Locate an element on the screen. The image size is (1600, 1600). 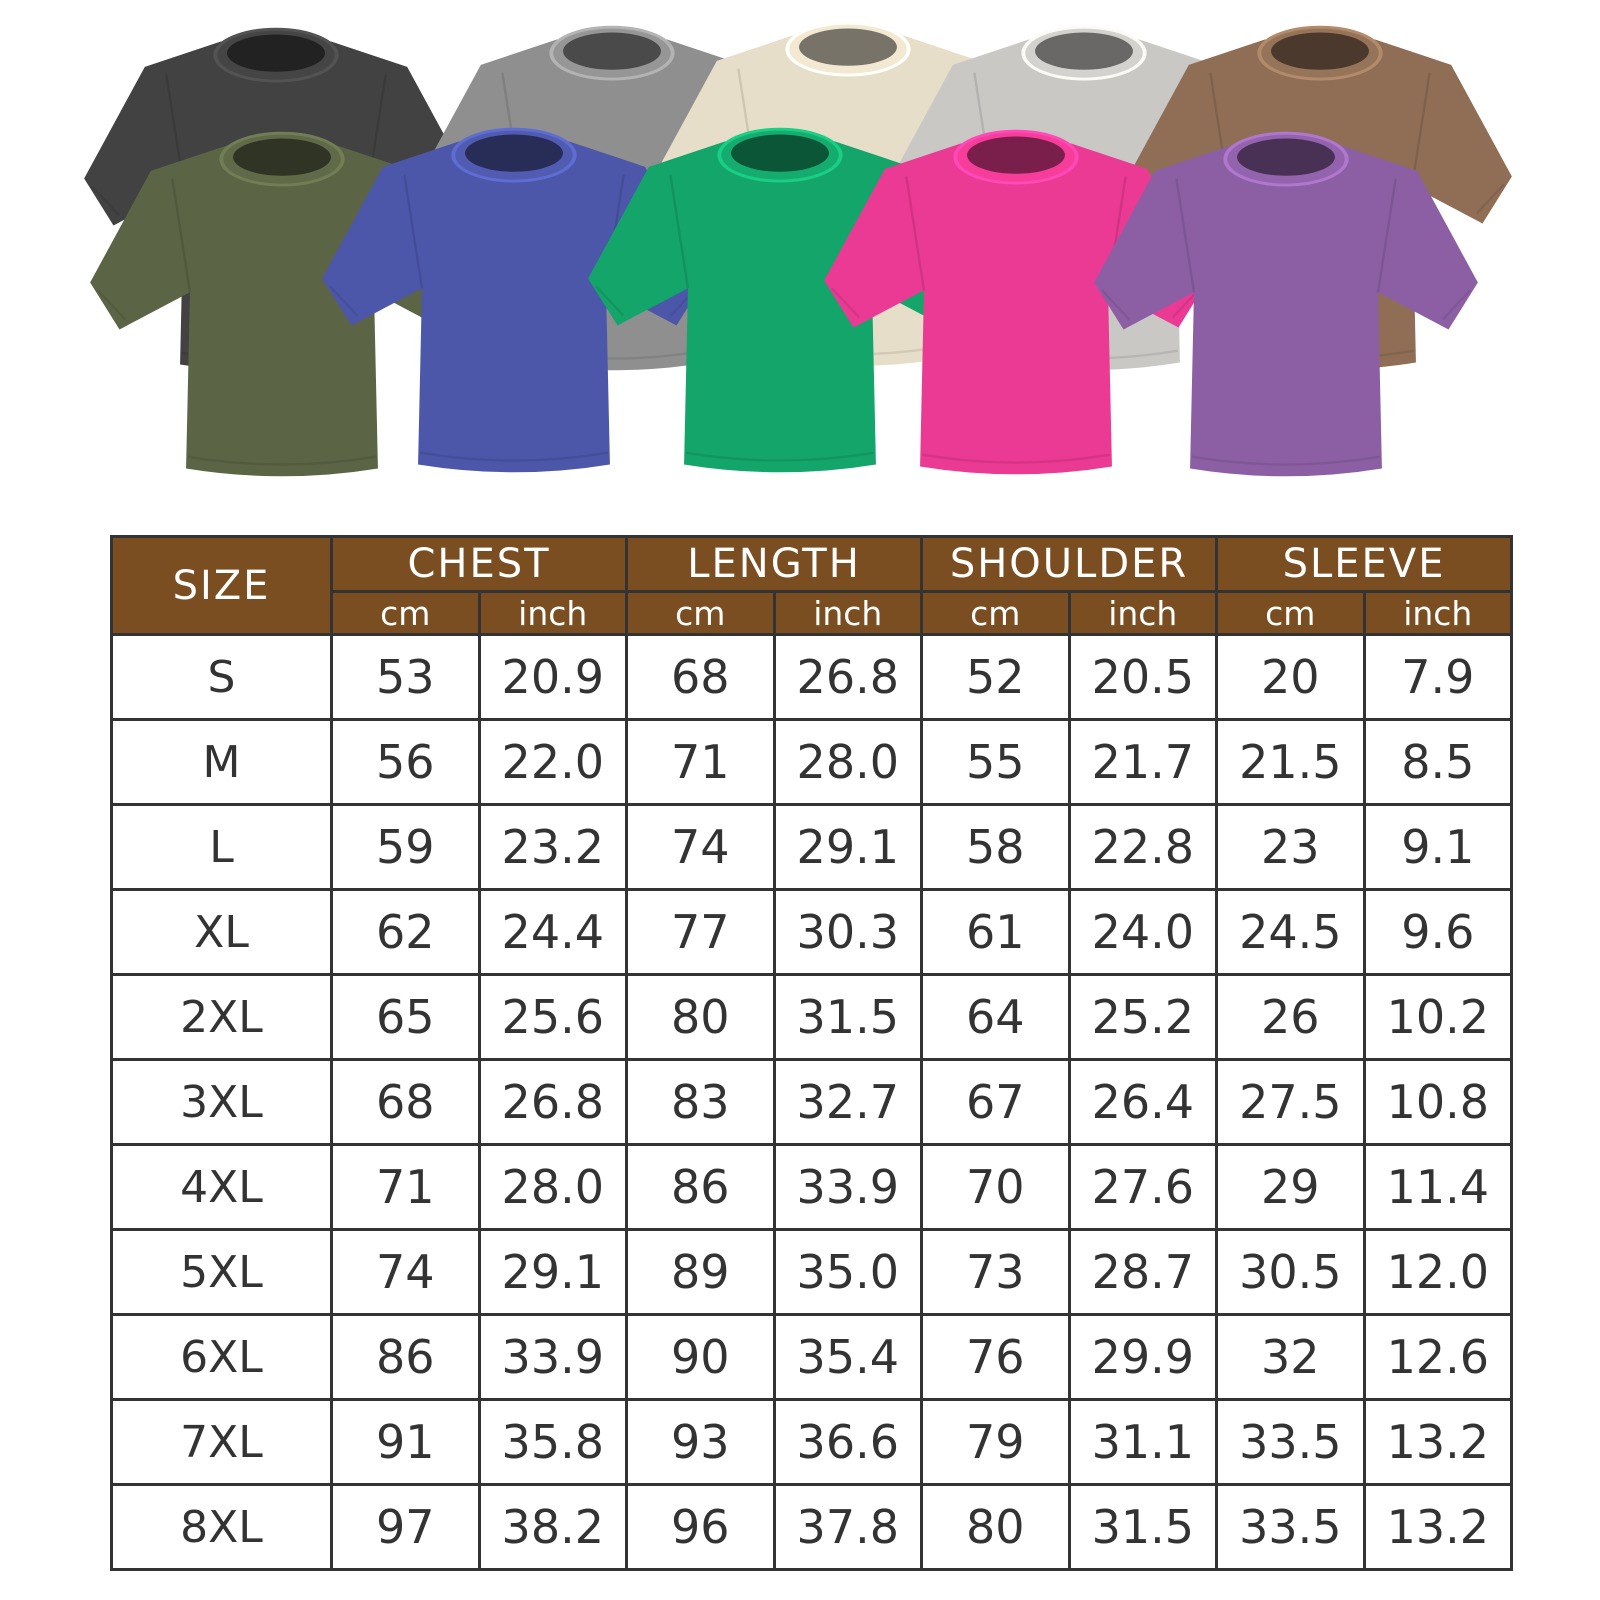
size-cell: 3XL is located at coordinates (221, 1102).